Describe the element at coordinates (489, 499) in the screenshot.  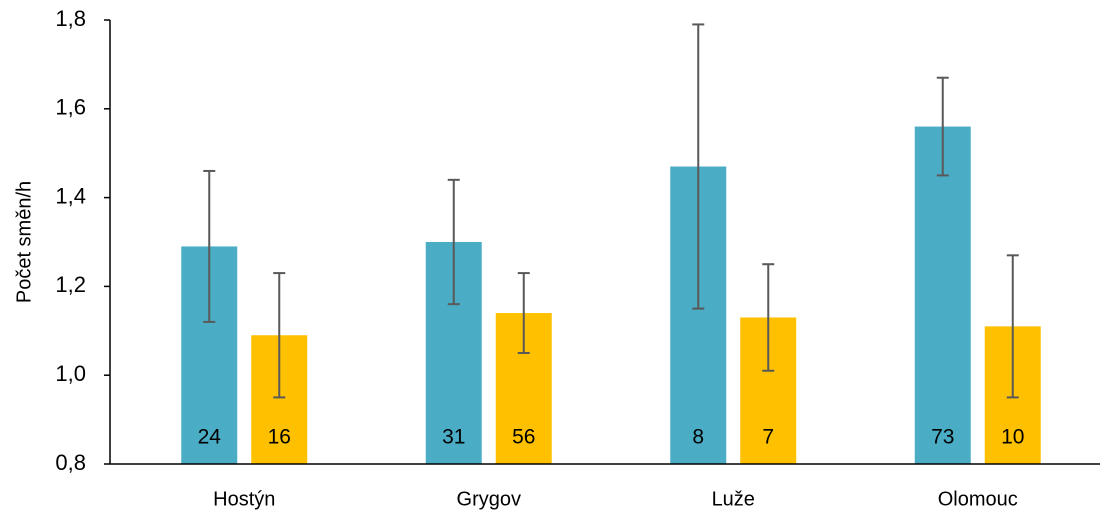
I see `x-tick-label: Grygov` at that location.